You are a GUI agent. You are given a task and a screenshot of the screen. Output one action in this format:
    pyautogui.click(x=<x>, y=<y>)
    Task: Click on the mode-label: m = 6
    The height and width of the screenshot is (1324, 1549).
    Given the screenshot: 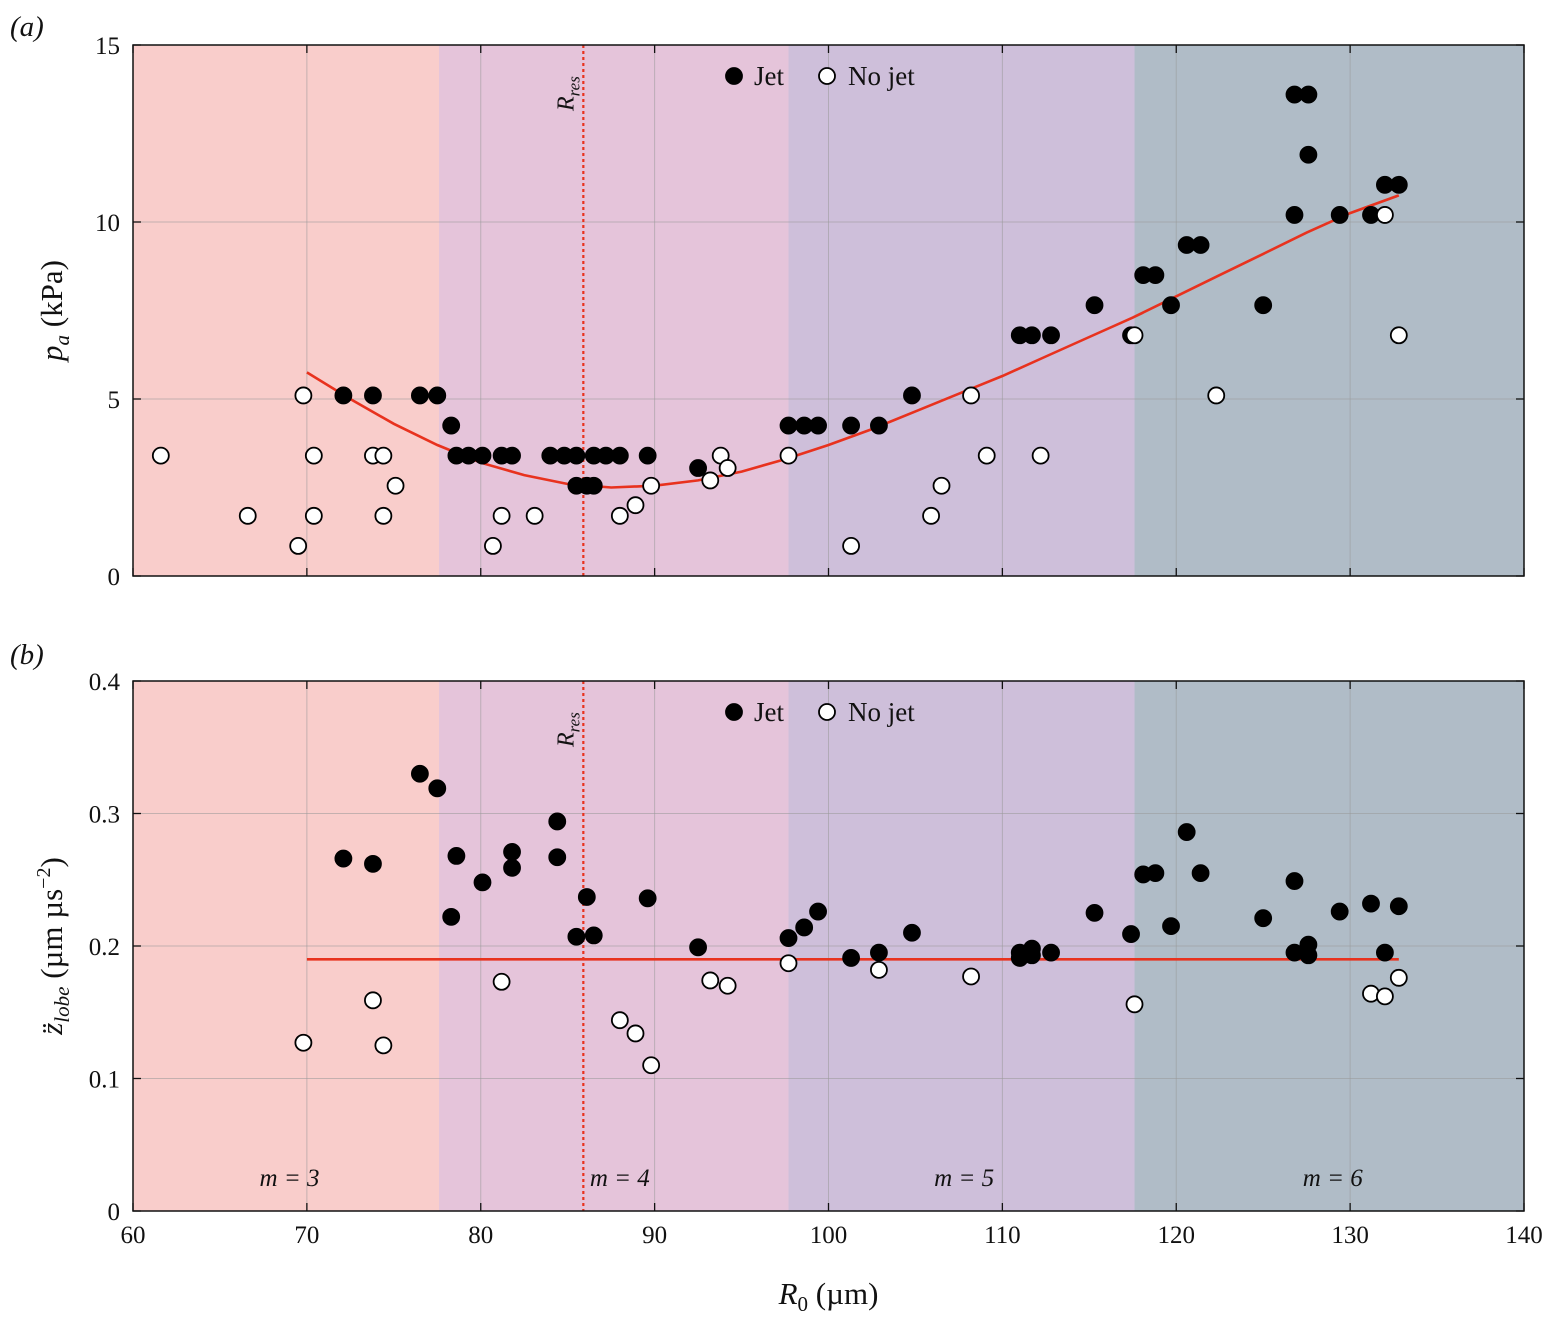 What is the action you would take?
    pyautogui.click(x=1333, y=1178)
    